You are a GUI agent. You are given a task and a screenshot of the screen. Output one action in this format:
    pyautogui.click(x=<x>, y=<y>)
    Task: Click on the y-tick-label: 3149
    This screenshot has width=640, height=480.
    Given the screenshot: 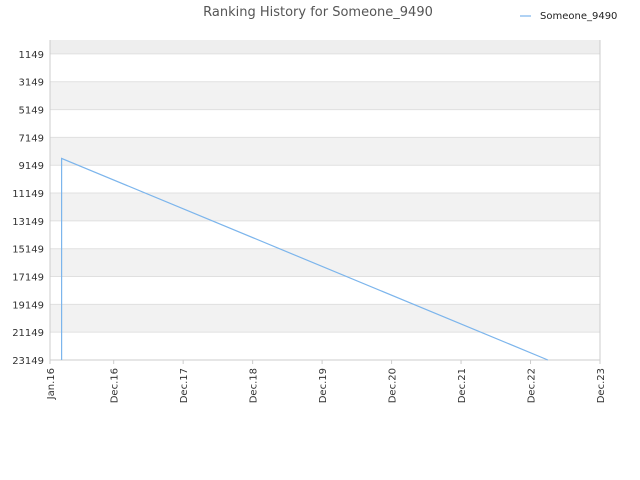 What is the action you would take?
    pyautogui.click(x=31, y=83)
    